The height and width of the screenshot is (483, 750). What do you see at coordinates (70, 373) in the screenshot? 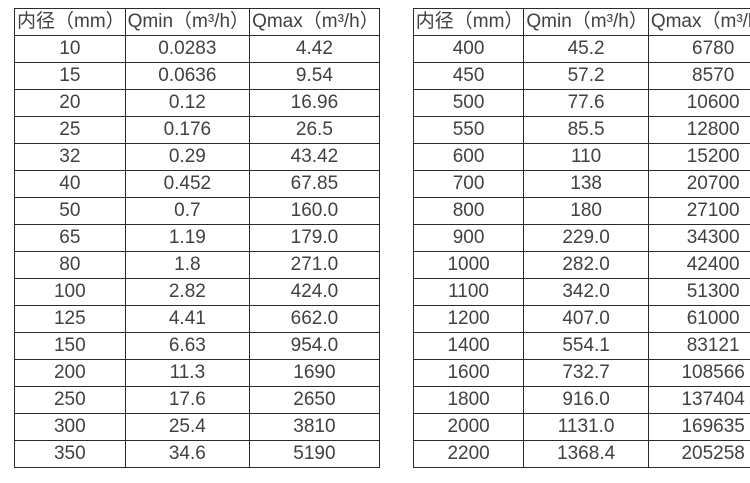
I see `cell-diameter: 200` at bounding box center [70, 373].